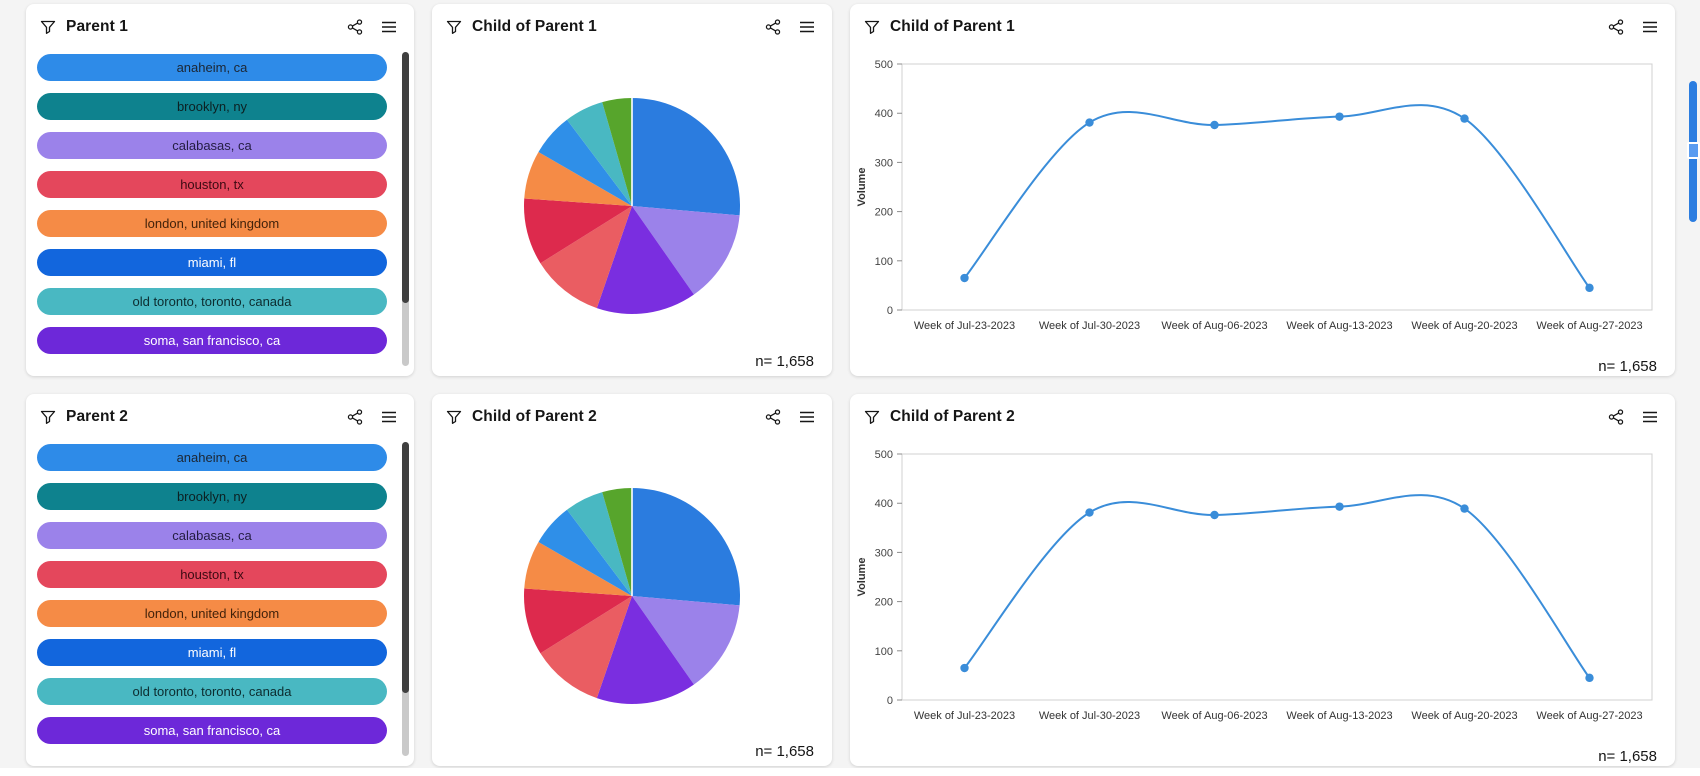 This screenshot has width=1700, height=776. I want to click on page-scroll-handle, so click(1693, 150).